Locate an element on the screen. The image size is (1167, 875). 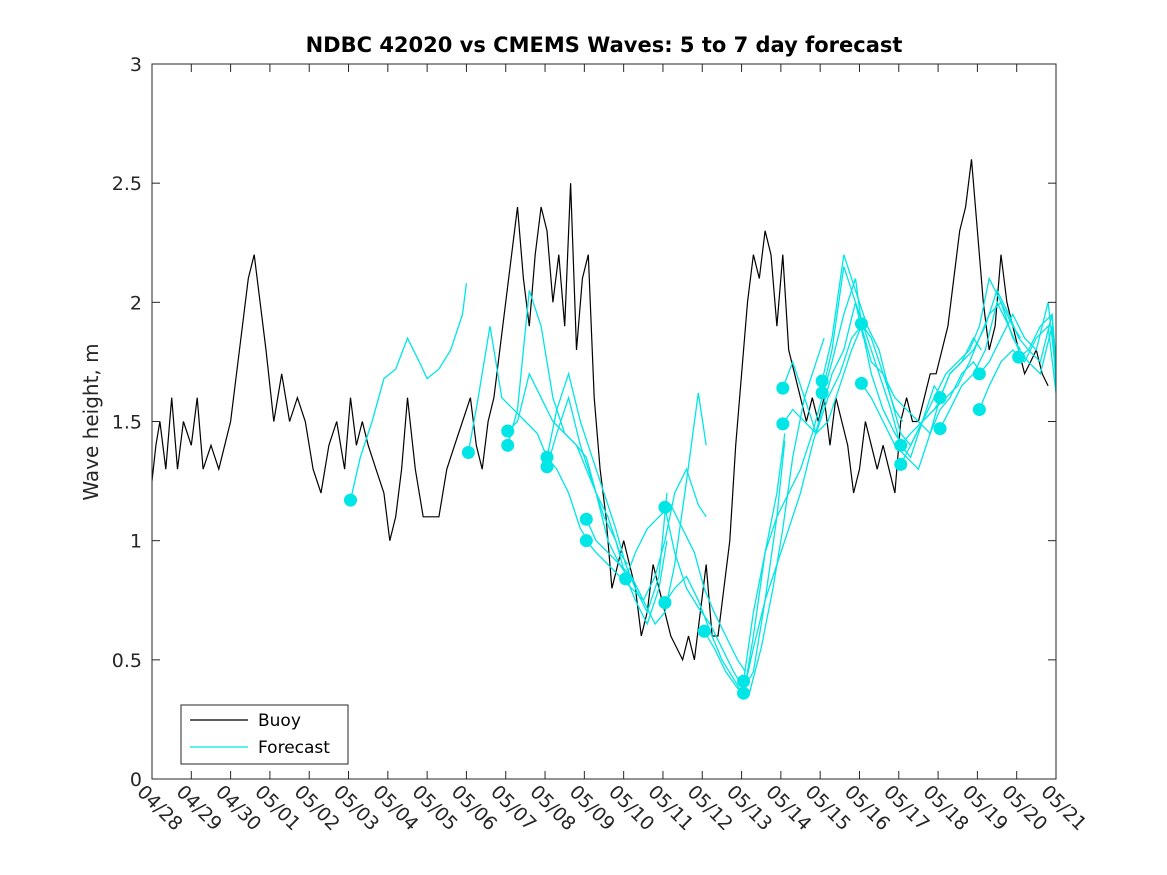
y-tick-label: 0.5 is located at coordinates (127, 661).